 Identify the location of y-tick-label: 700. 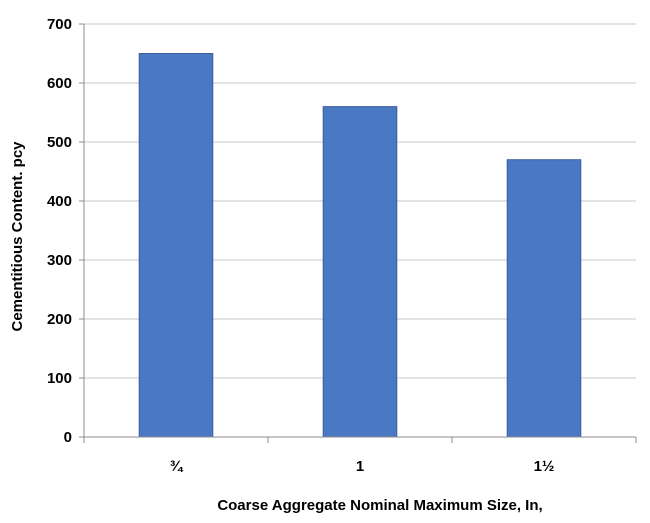
(59, 24).